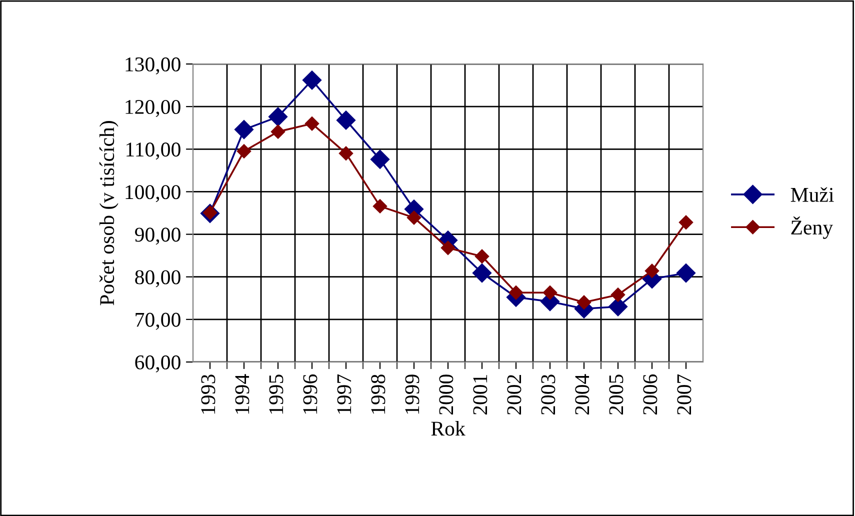  Describe the element at coordinates (684, 394) in the screenshot. I see `x-tick-label: 2007` at that location.